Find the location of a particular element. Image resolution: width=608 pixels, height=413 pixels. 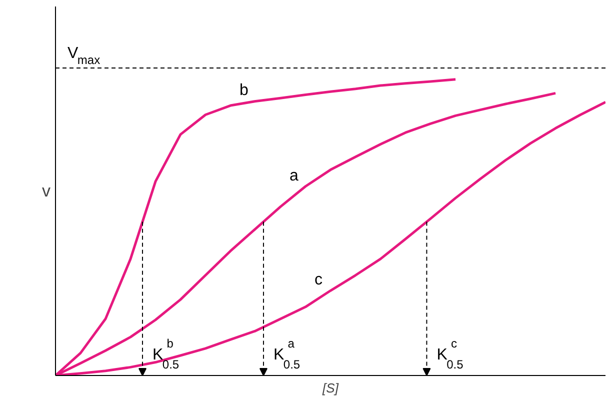

y-axis-title: v is located at coordinates (46, 191).